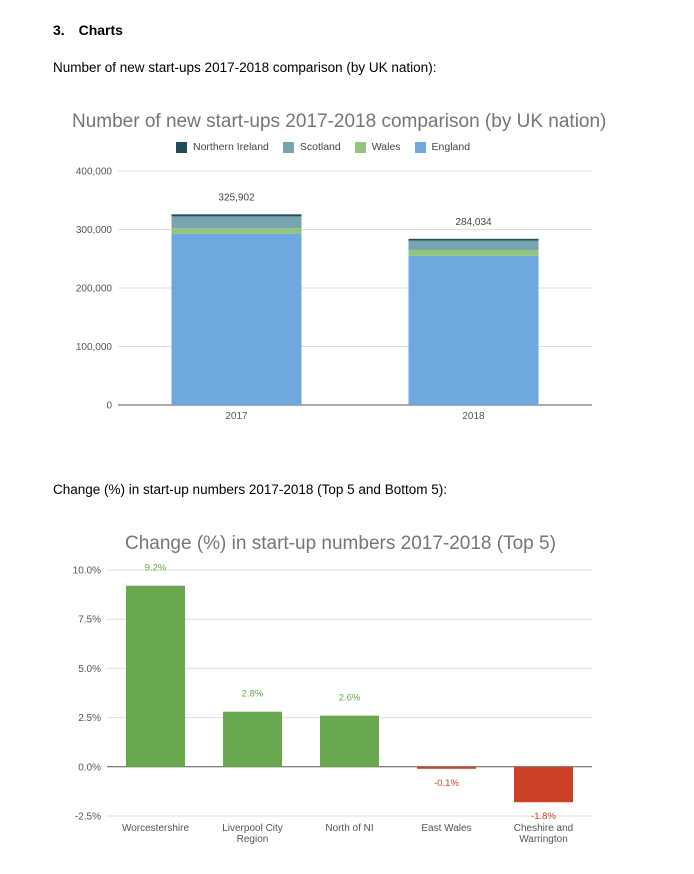  I want to click on chart1-ytick-label: 300,000, so click(94, 230).